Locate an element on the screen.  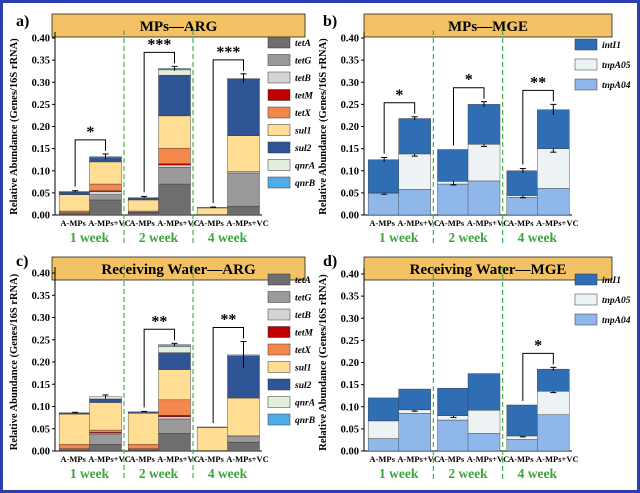
legend-swatch-tetM is located at coordinates (279, 332).